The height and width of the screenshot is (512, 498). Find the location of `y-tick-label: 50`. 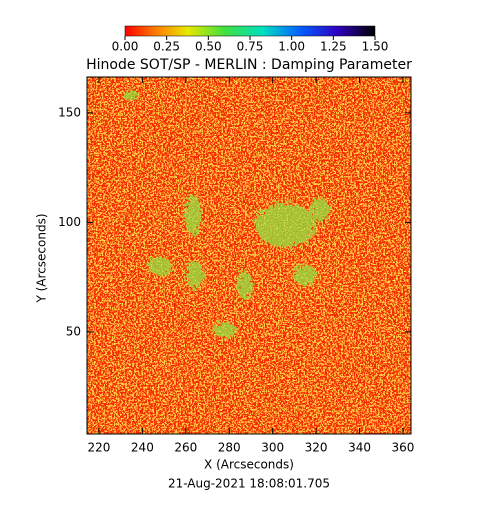

y-tick-label: 50 is located at coordinates (73, 331).